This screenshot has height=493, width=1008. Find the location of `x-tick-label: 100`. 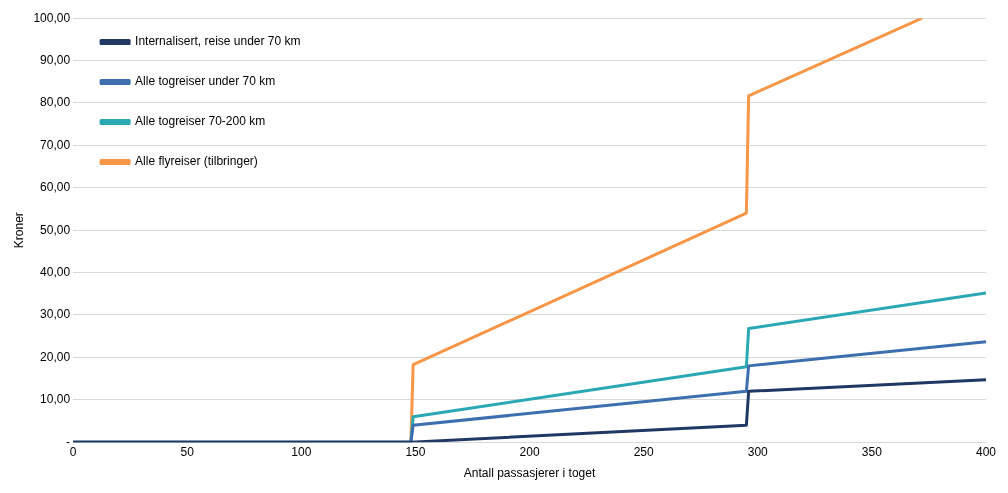

x-tick-label: 100 is located at coordinates (301, 451).